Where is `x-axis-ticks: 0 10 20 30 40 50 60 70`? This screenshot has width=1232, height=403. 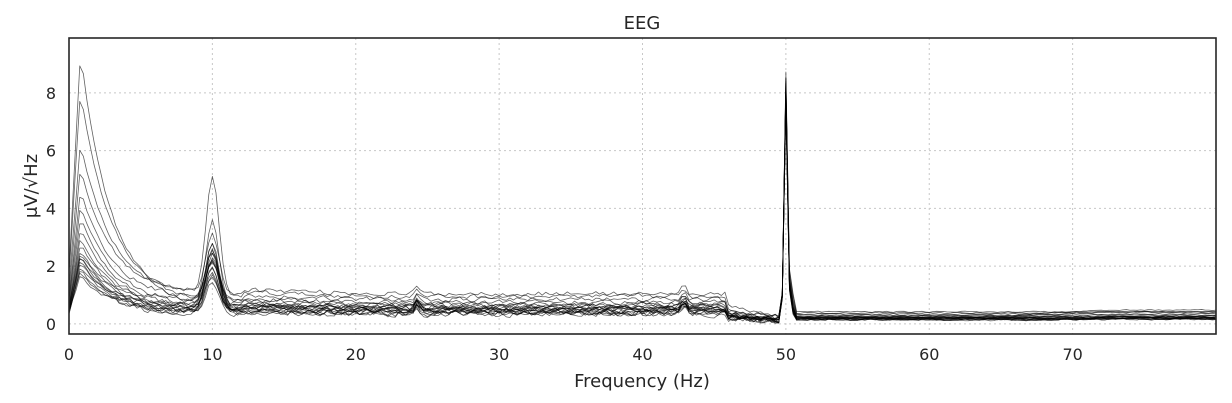
x-axis-ticks: 0 10 20 30 40 50 60 70 is located at coordinates (573, 354).